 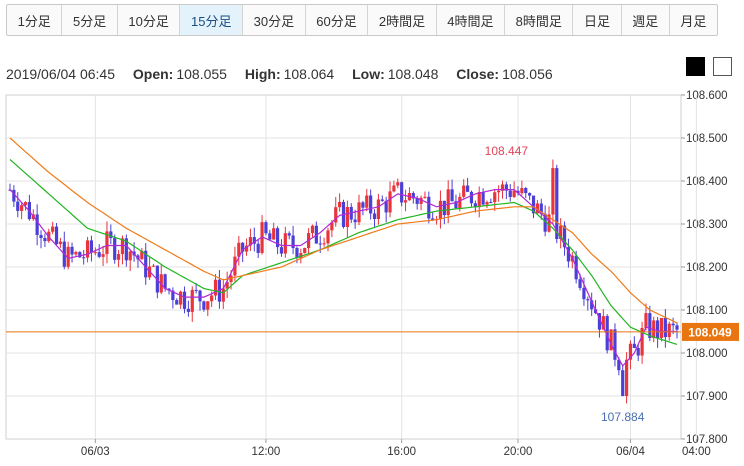 I want to click on low-annotation: 107.884, so click(x=623, y=417).